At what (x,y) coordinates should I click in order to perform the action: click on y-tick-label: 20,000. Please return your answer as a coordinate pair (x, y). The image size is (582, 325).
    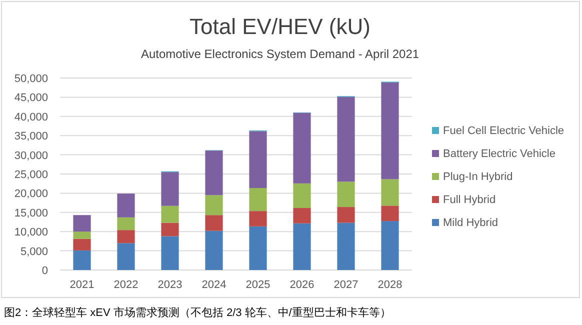
    Looking at the image, I should click on (31, 194).